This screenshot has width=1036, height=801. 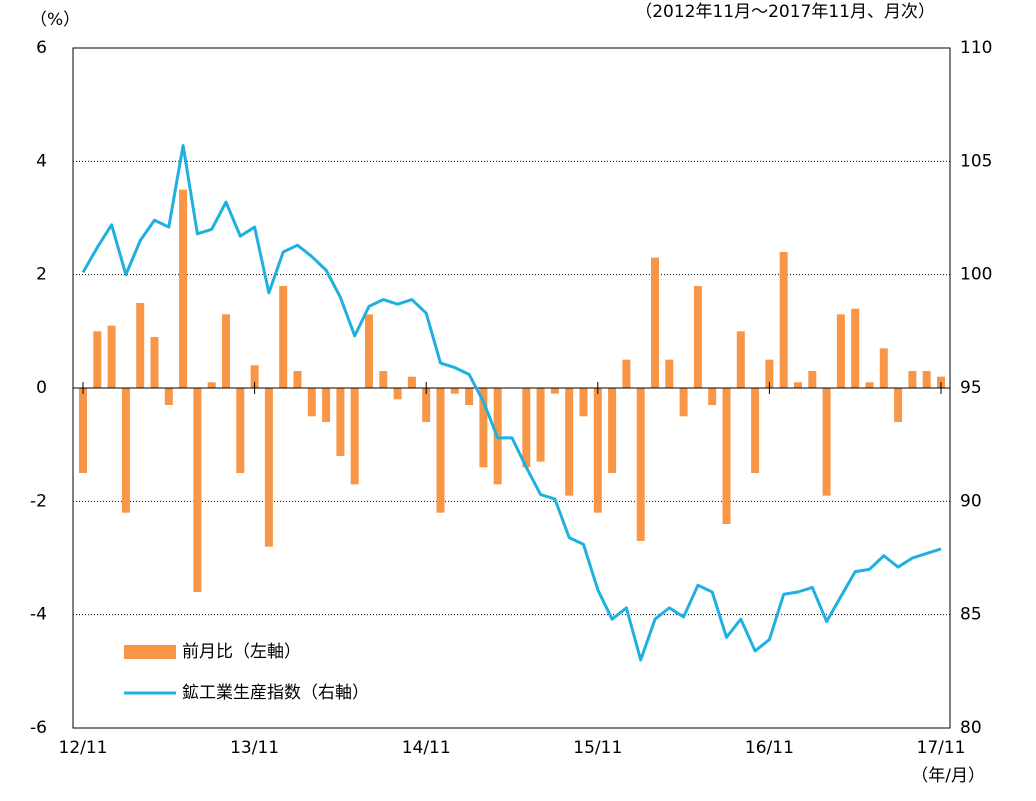 What do you see at coordinates (971, 388) in the screenshot?
I see `y2-tick-label: 95` at bounding box center [971, 388].